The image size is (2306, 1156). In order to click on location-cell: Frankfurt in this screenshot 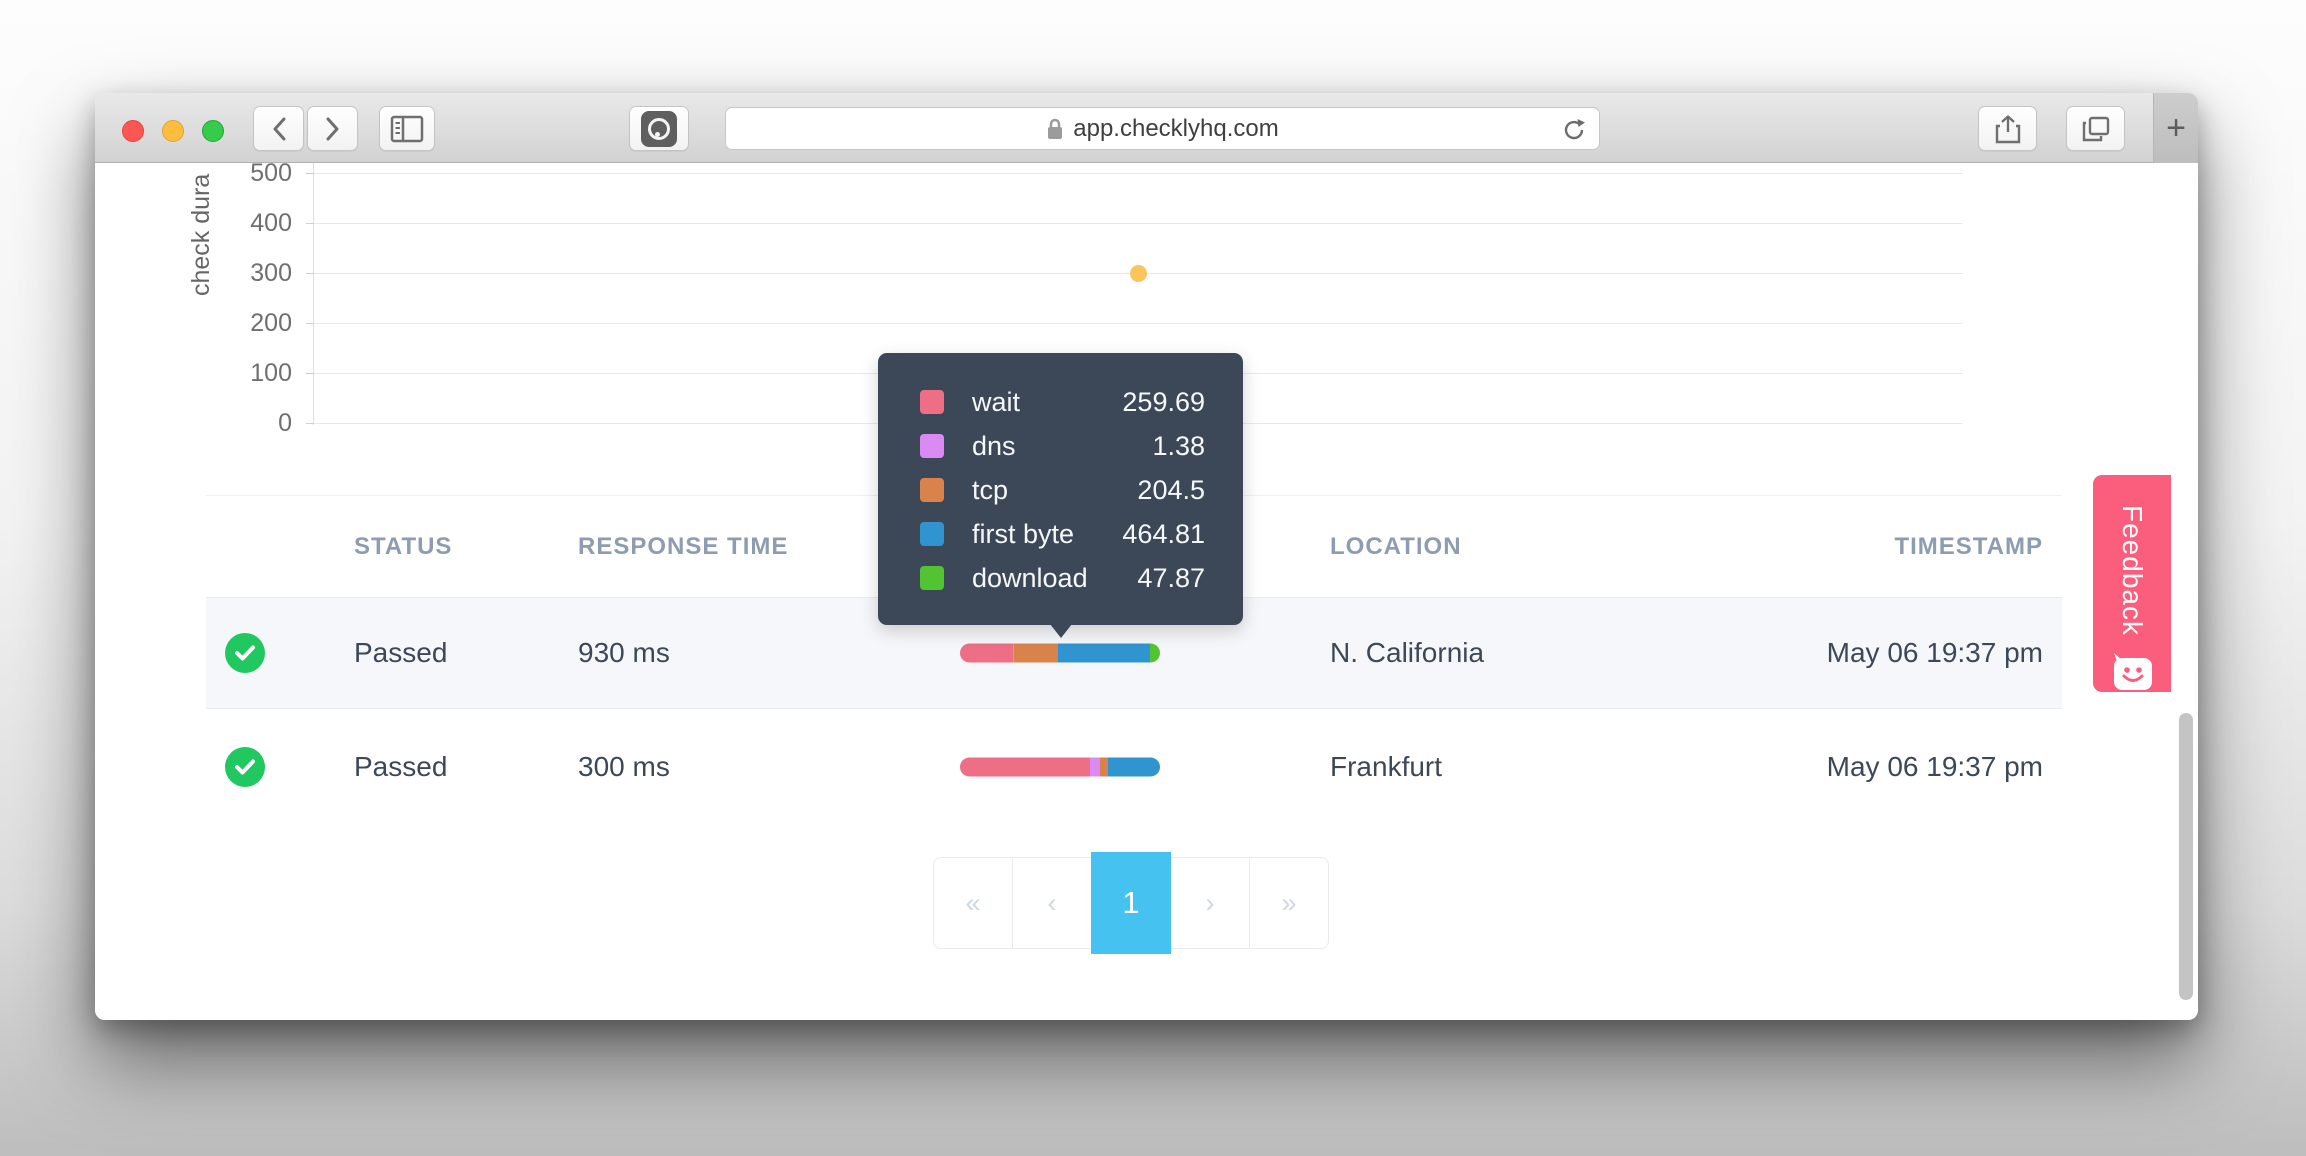, I will do `click(1386, 766)`.